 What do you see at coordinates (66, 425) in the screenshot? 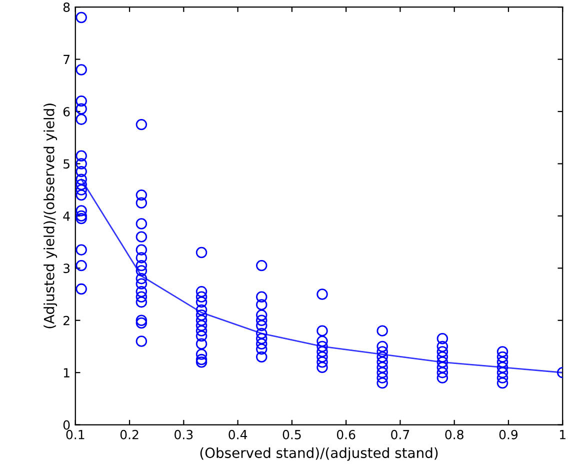
I see `y-tick-label: 0` at bounding box center [66, 425].